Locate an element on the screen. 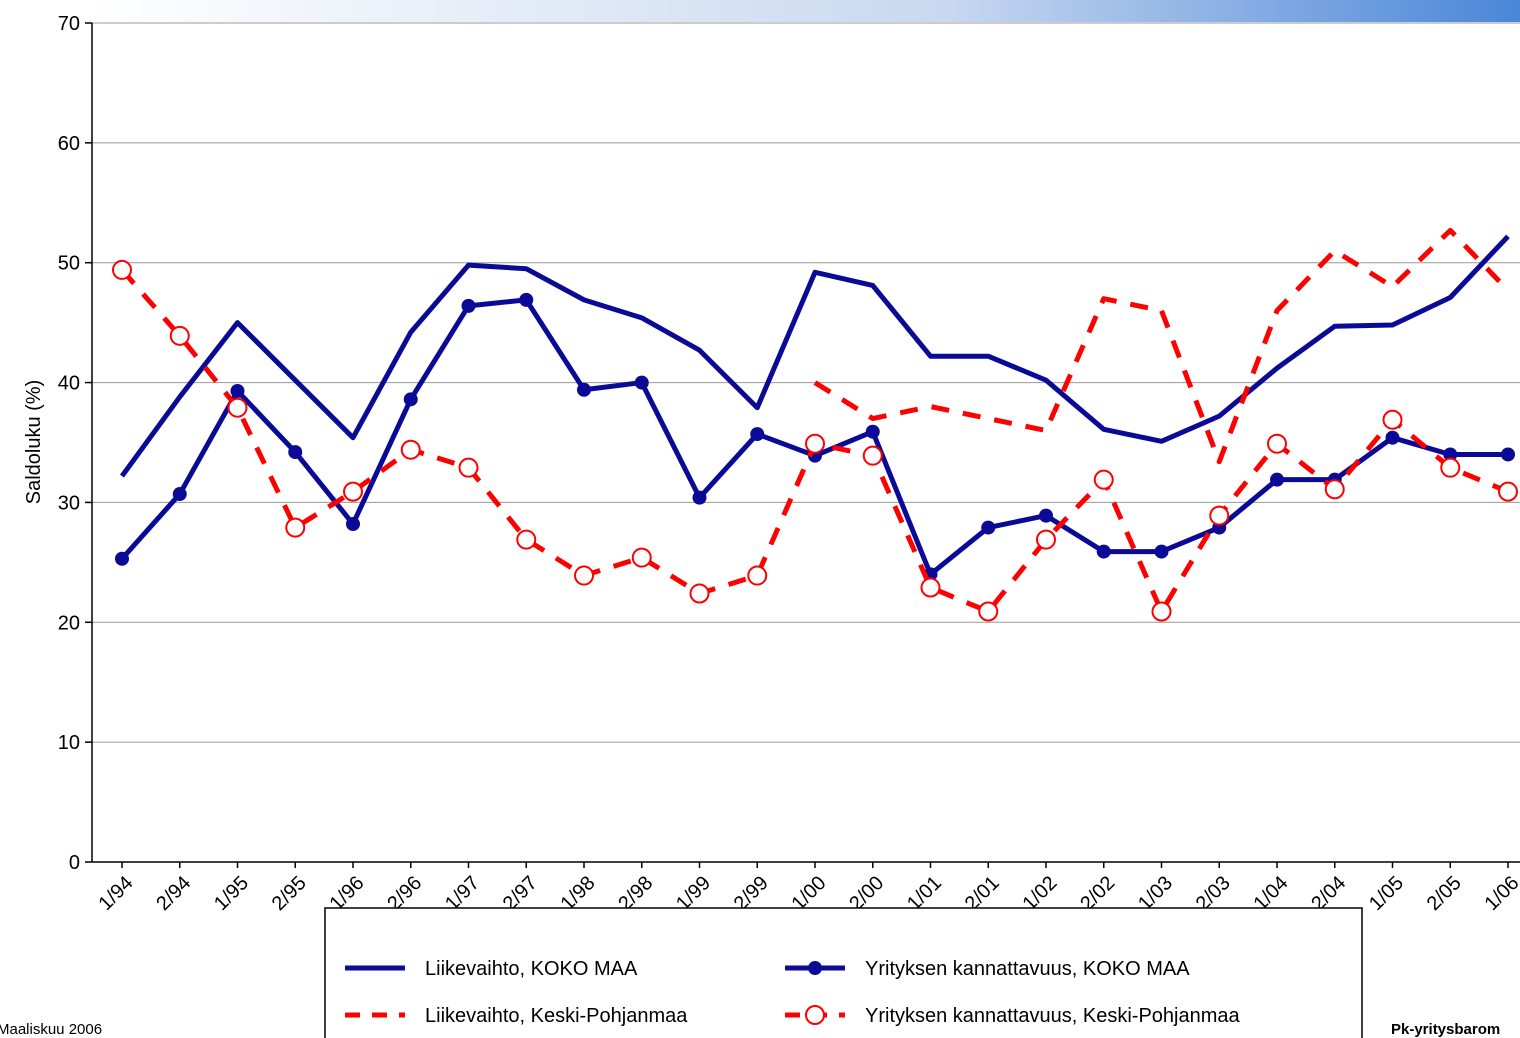 The image size is (1520, 1038). x-tick-label: 1/06 is located at coordinates (1500, 893).